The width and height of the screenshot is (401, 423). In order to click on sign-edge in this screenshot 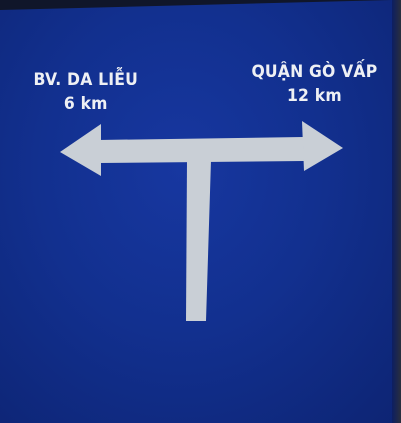, I will do `click(396, 211)`.